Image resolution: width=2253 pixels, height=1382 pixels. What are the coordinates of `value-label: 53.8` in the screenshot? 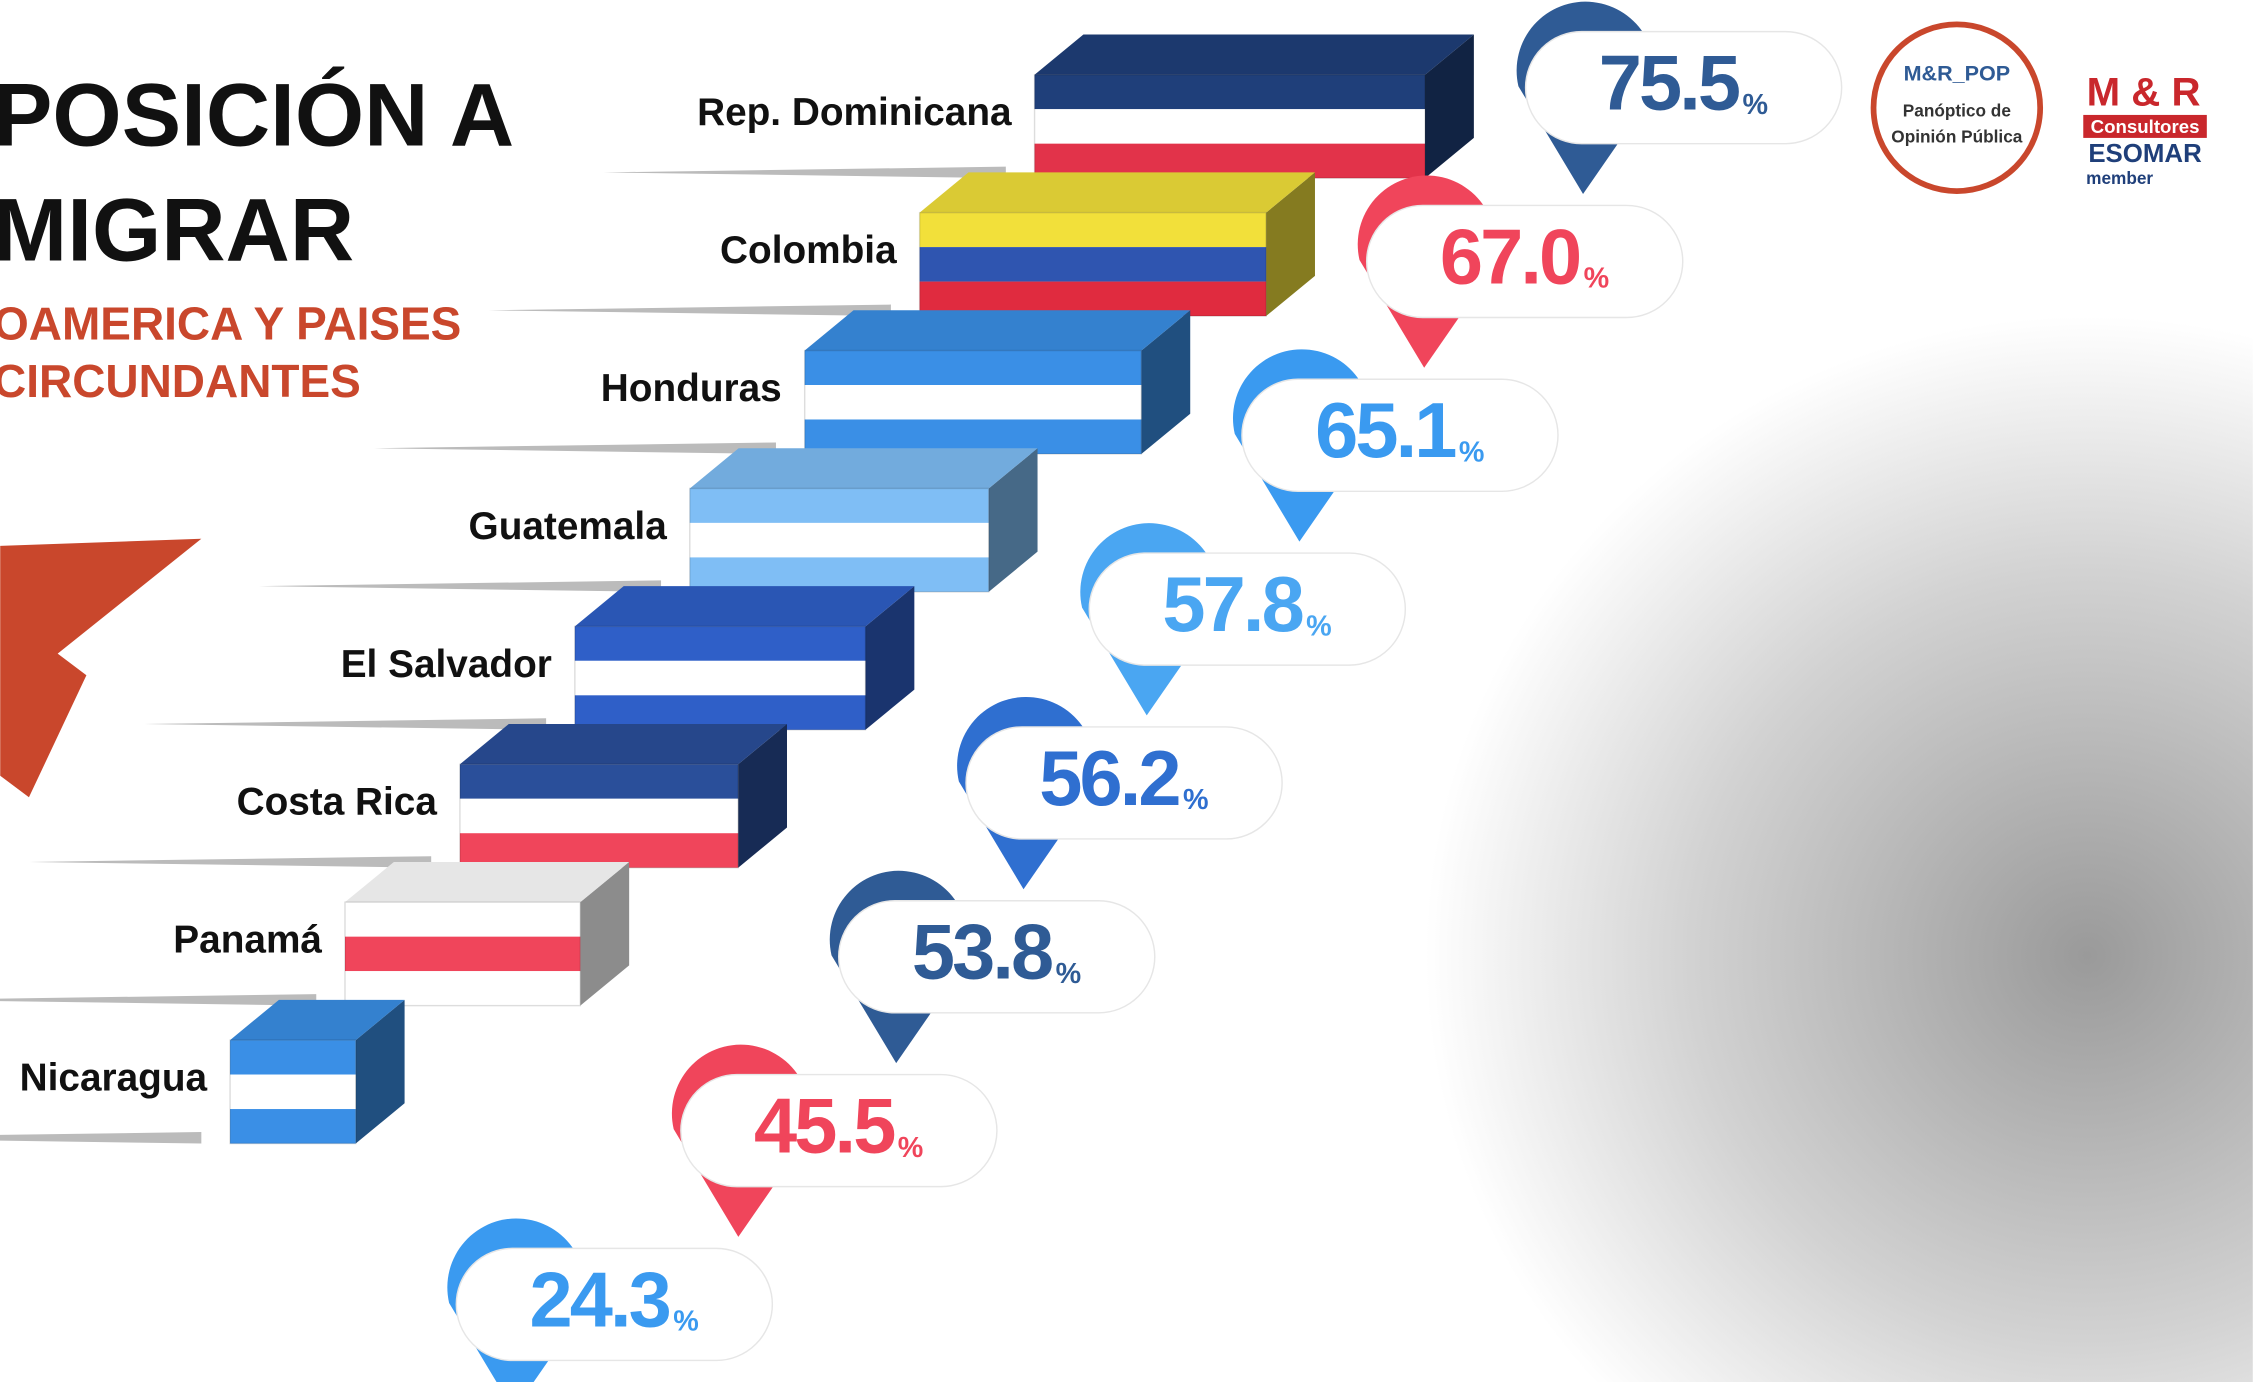 It's located at (982, 953).